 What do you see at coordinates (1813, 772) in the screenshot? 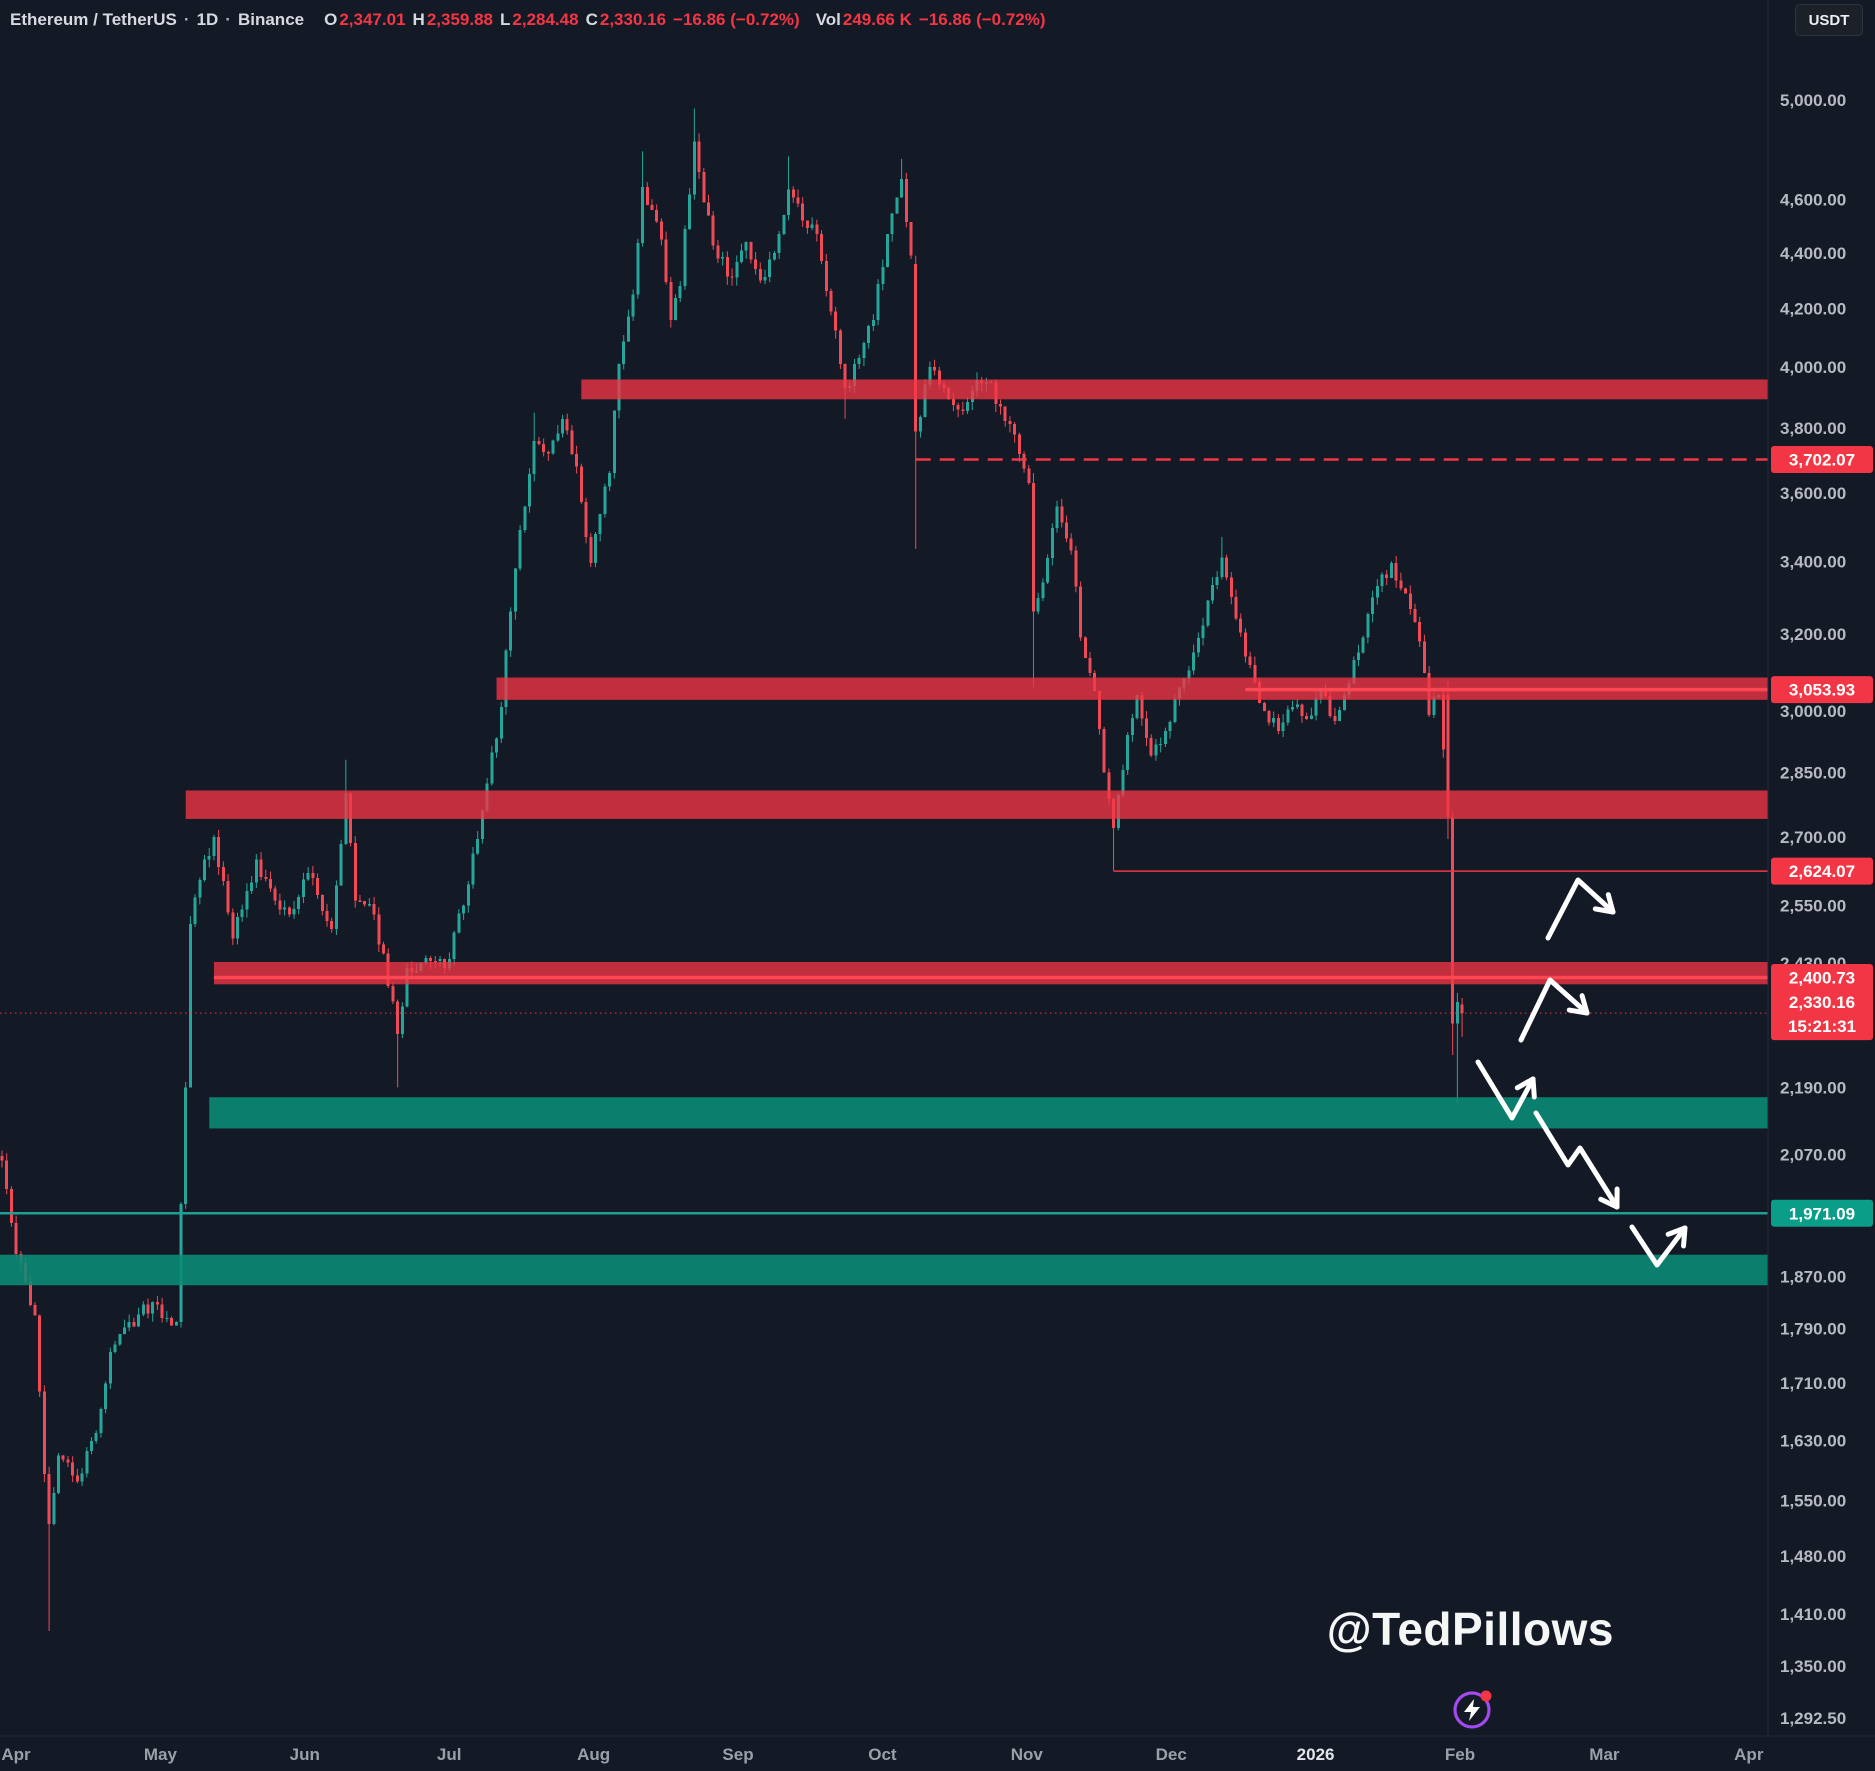
I see `price-tick-label: 2,850.00` at bounding box center [1813, 772].